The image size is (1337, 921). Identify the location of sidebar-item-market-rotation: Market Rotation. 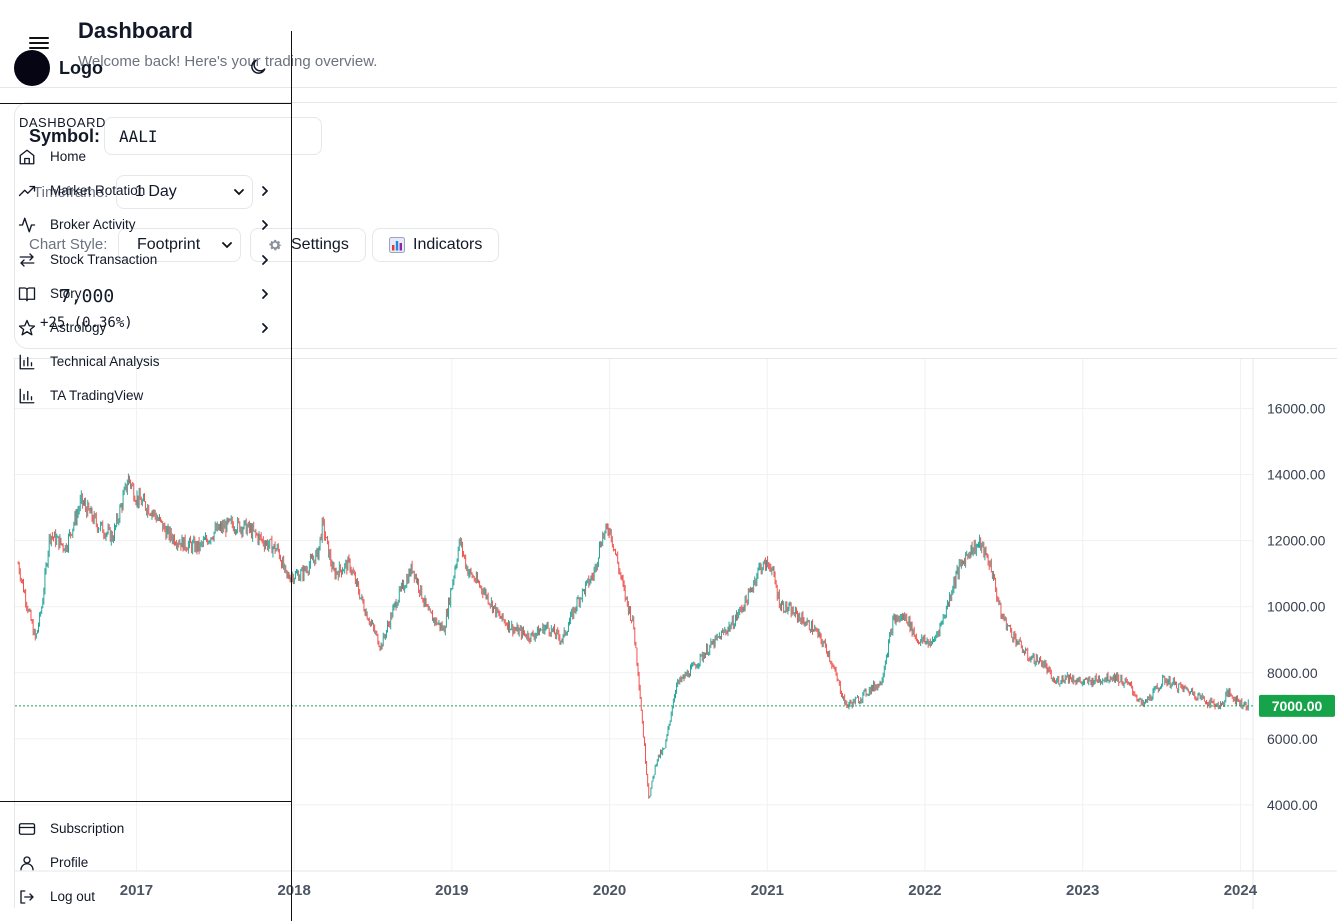
(149, 191).